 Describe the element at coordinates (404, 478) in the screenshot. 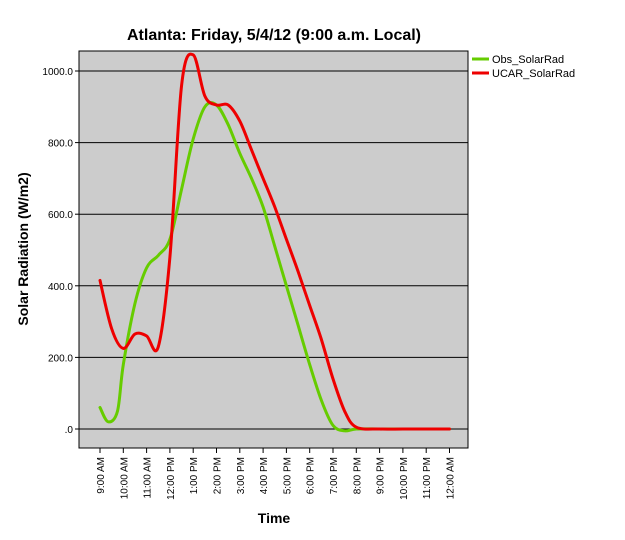

I see `x-tick-label: 10:00 PM` at that location.